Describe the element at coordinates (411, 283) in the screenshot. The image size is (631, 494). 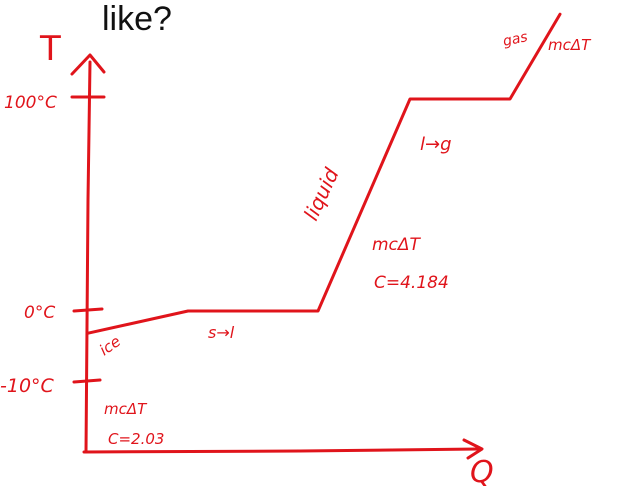
I see `label-liquid-specific-heat: C=4.184` at that location.